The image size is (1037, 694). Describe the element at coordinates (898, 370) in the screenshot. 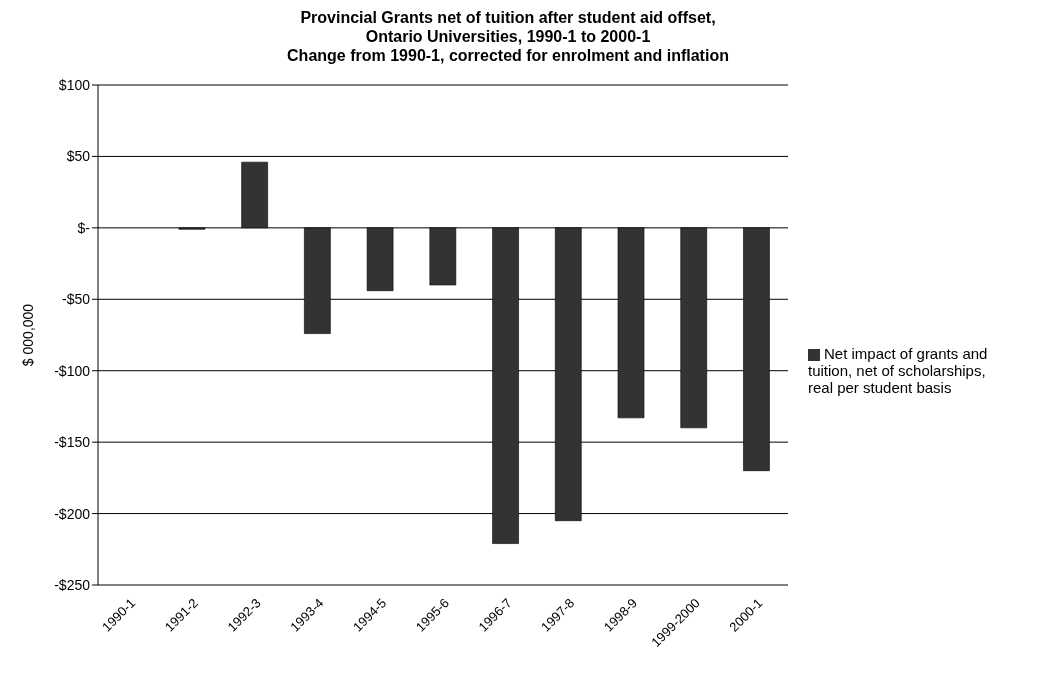

I see `legend-label: Net impact of grants and tuition, net of scholarships, real per student basis` at that location.